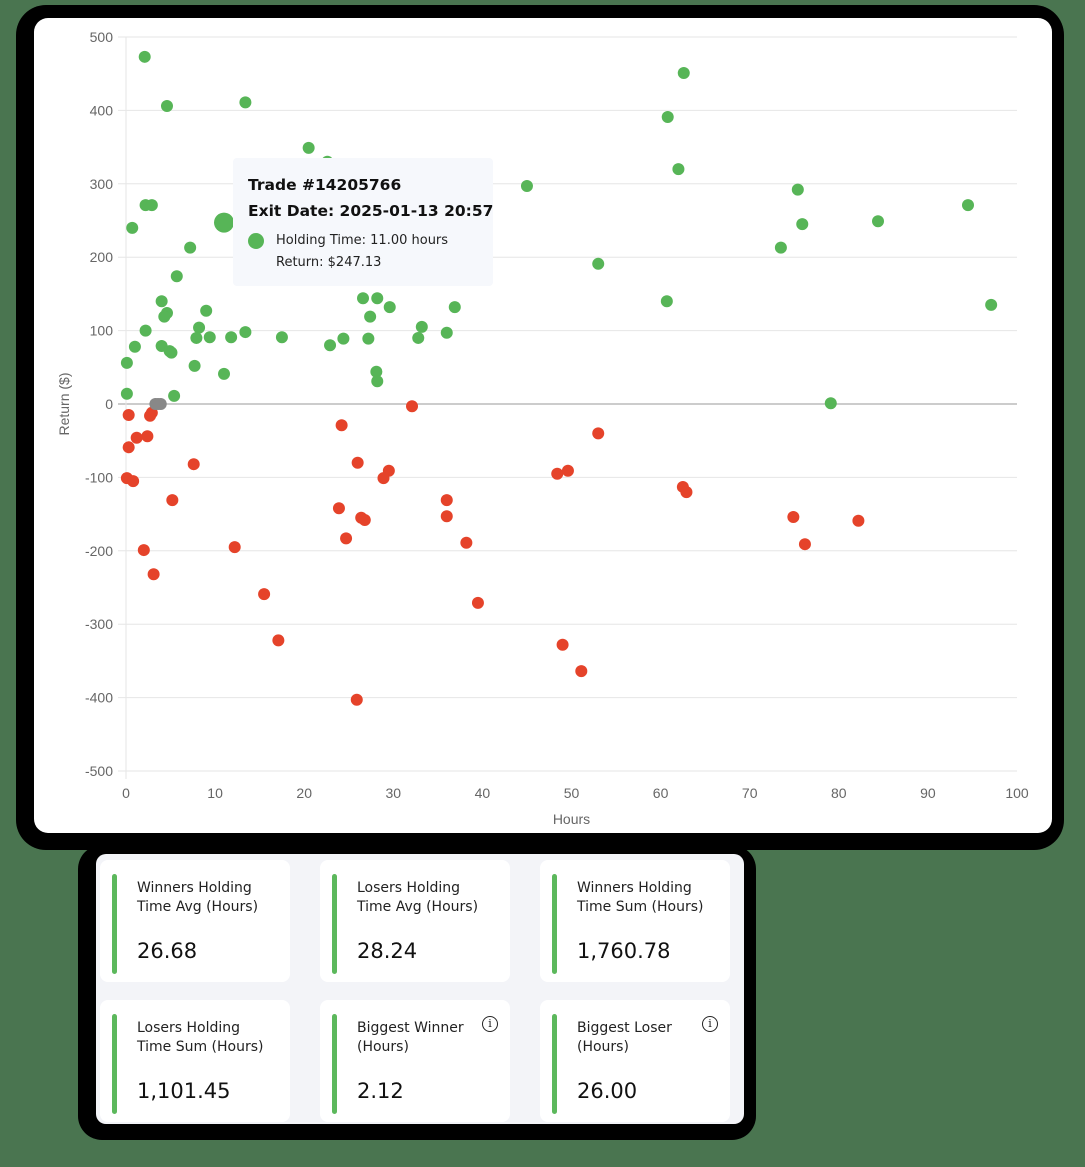  I want to click on tooltip-holding-time: Holding Time: 11.00 hours, so click(362, 240).